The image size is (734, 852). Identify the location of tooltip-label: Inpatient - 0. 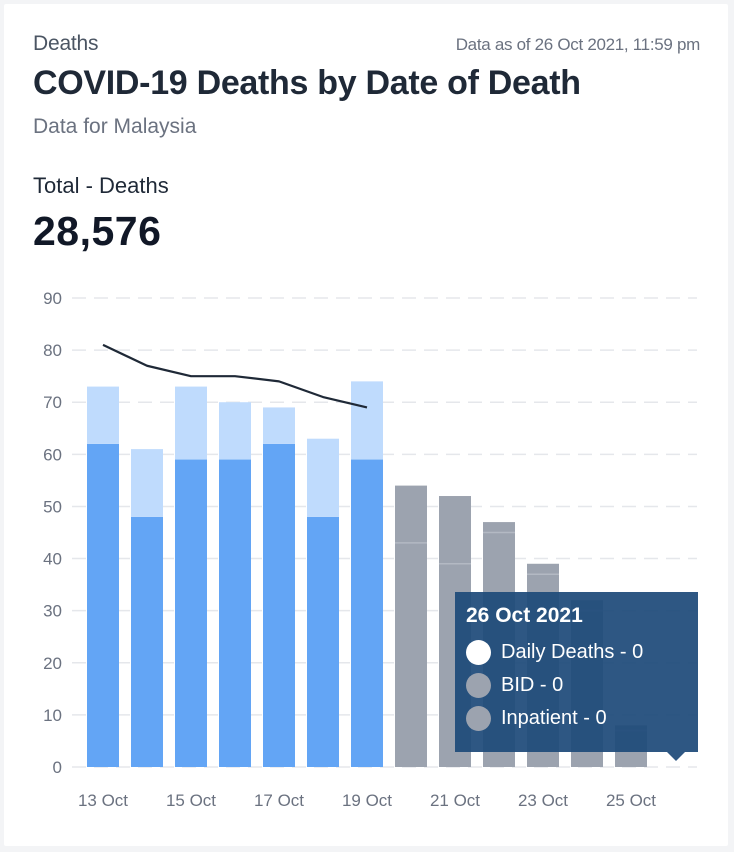
(554, 718).